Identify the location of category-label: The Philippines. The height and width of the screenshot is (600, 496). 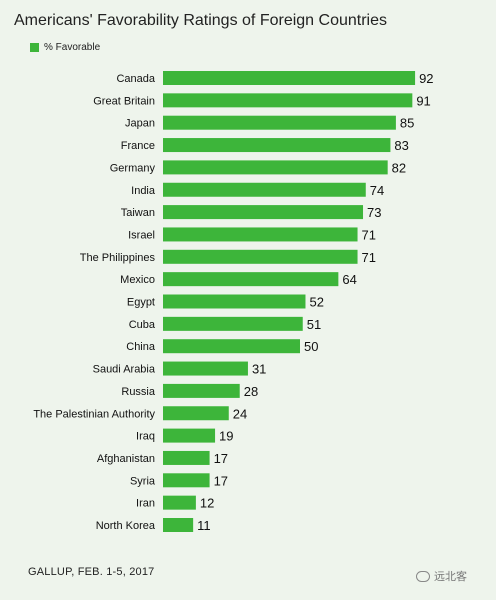
(118, 258).